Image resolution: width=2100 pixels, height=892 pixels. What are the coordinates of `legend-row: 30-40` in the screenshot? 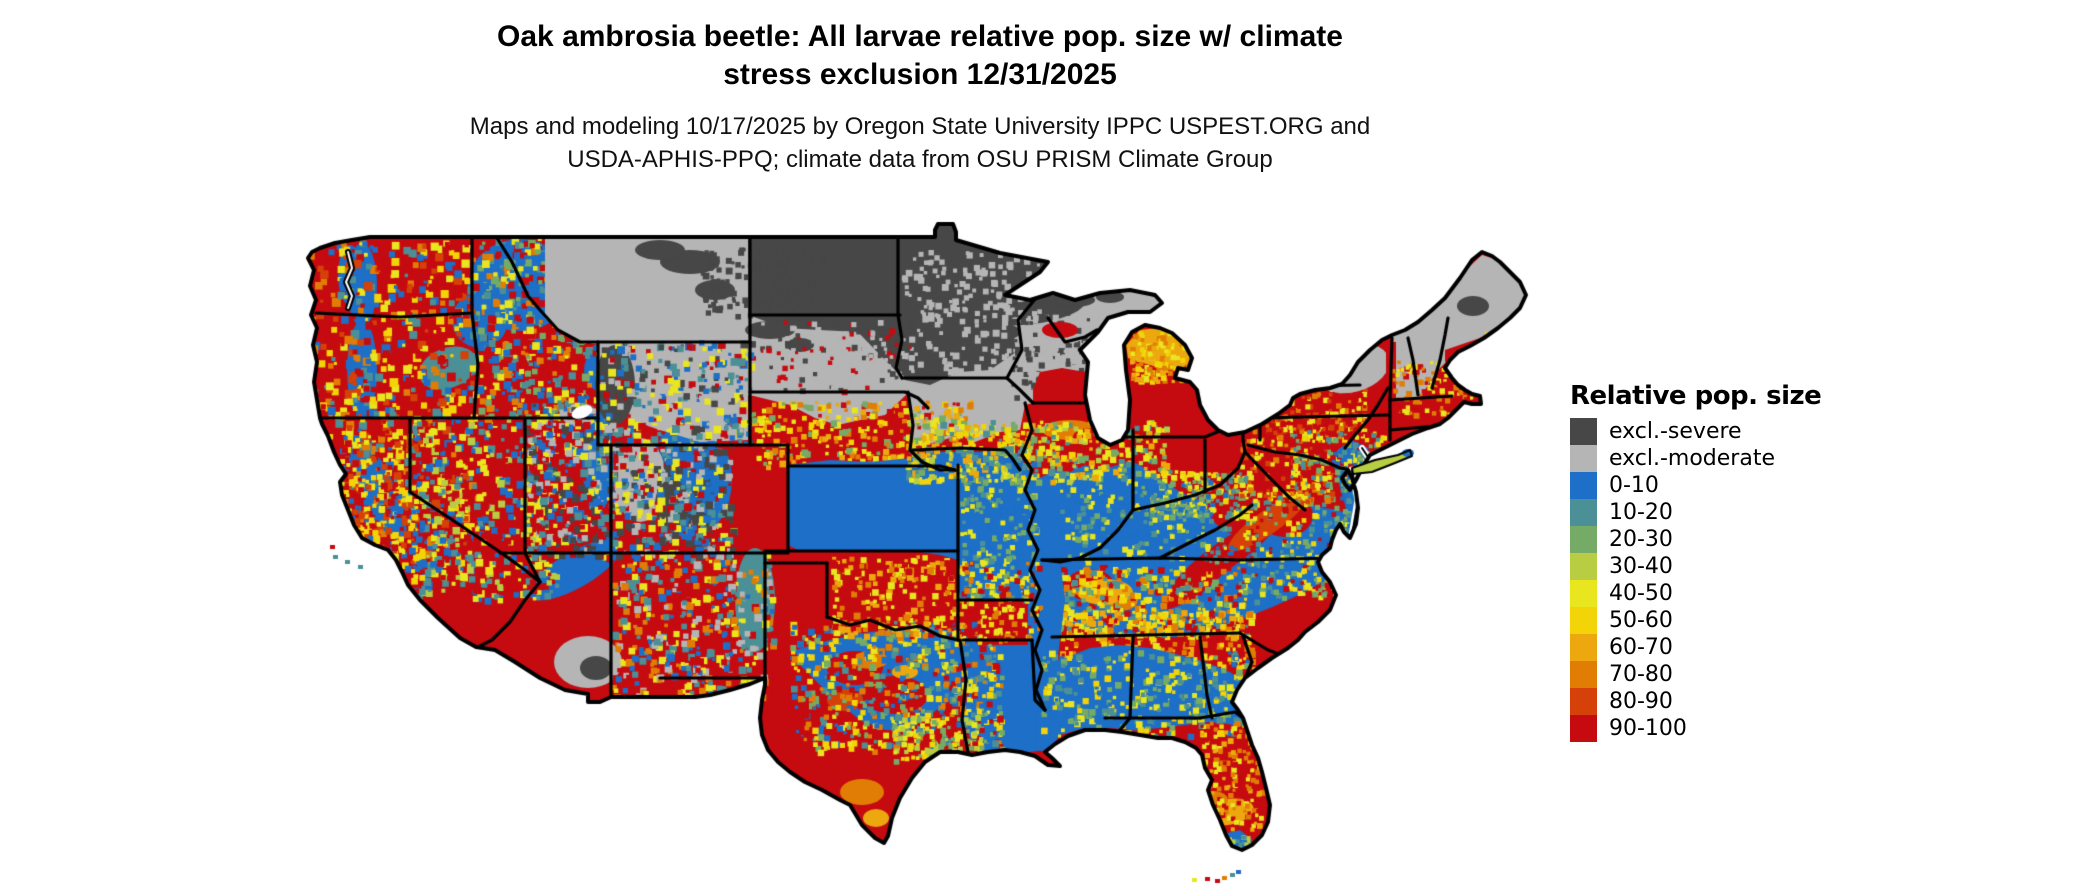 It's located at (1695, 566).